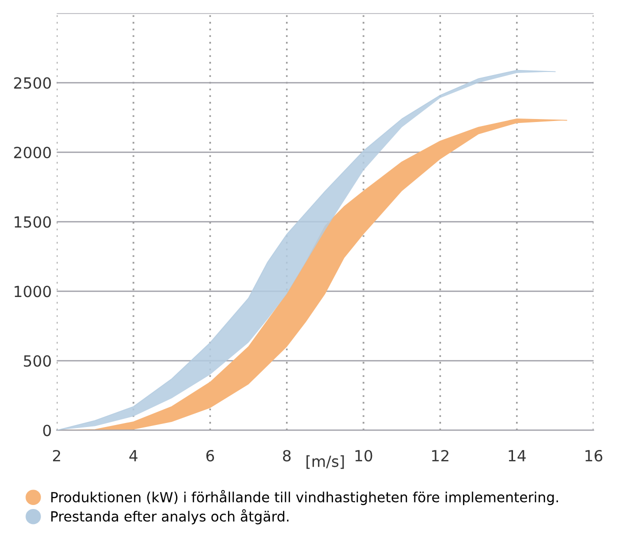 The height and width of the screenshot is (553, 617). What do you see at coordinates (47, 430) in the screenshot?
I see `y-tick-label: 0` at bounding box center [47, 430].